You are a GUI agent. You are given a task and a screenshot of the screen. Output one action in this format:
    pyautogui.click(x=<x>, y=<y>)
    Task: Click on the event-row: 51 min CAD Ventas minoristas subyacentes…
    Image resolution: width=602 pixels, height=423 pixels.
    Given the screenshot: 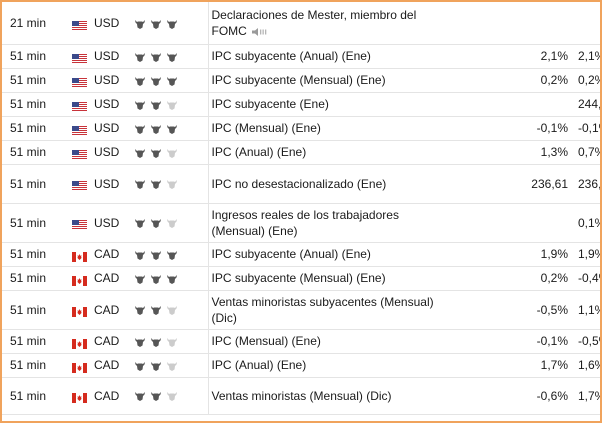 What is the action you would take?
    pyautogui.click(x=301, y=310)
    